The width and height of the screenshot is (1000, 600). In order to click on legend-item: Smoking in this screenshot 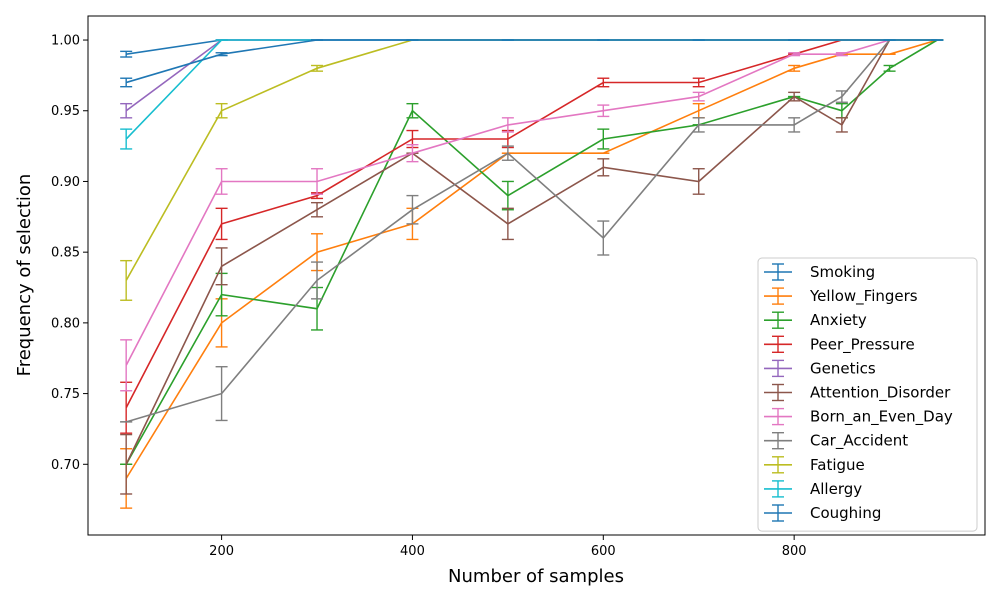, I will do `click(819, 272)`.